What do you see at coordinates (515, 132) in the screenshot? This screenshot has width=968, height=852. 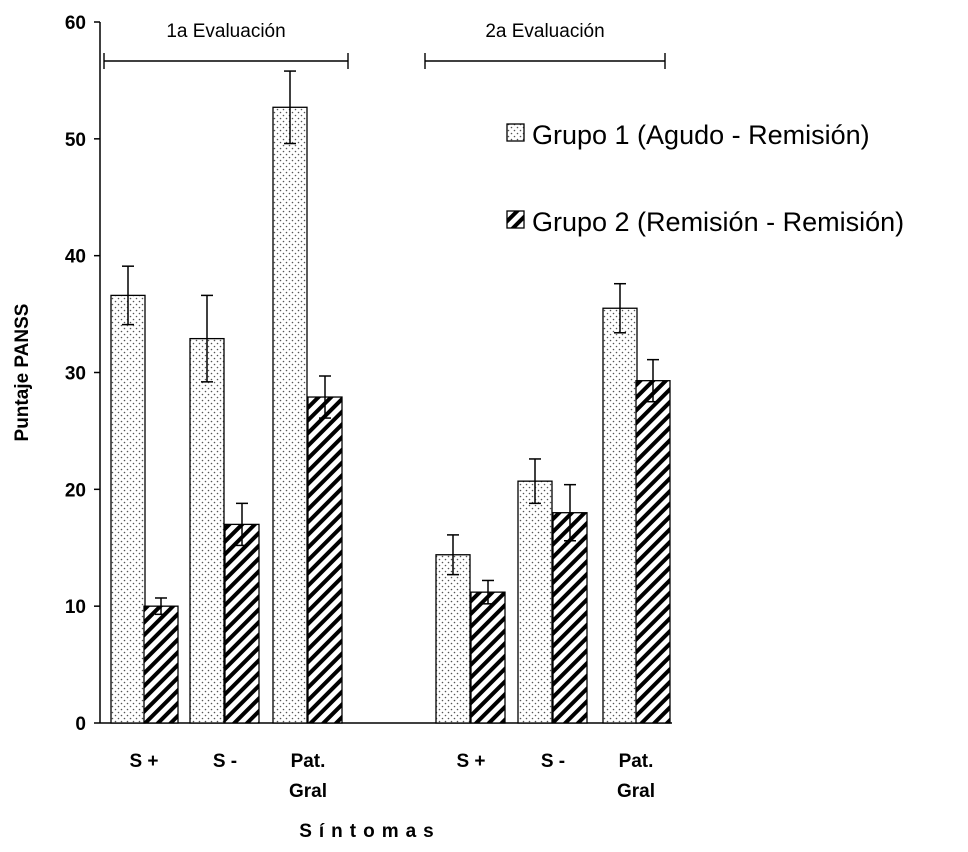 I see `legend-swatch-grupo1` at bounding box center [515, 132].